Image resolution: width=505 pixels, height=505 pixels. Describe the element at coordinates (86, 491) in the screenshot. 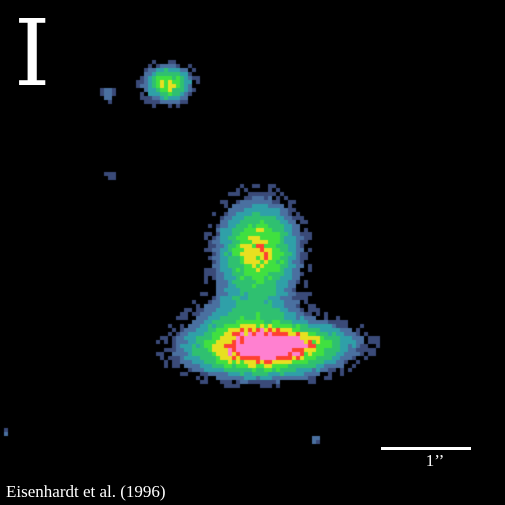

I see `image-credit: Eisenhardt et al. (1996)` at that location.